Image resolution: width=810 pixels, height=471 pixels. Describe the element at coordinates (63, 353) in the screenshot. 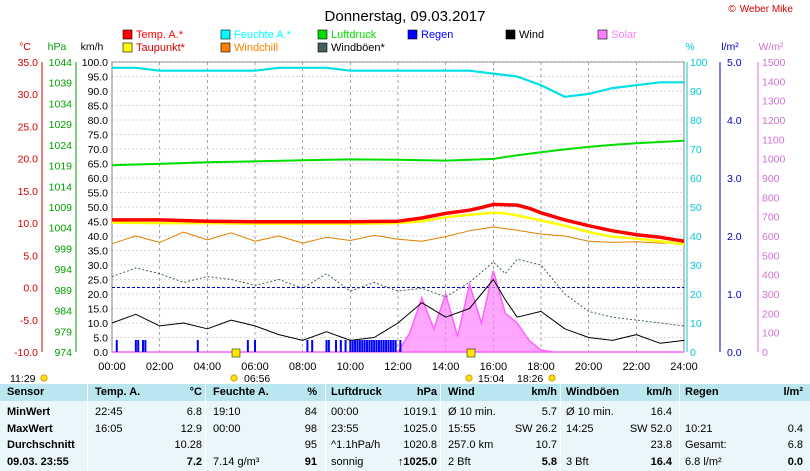

I see `pressure-tick-label: 974` at that location.